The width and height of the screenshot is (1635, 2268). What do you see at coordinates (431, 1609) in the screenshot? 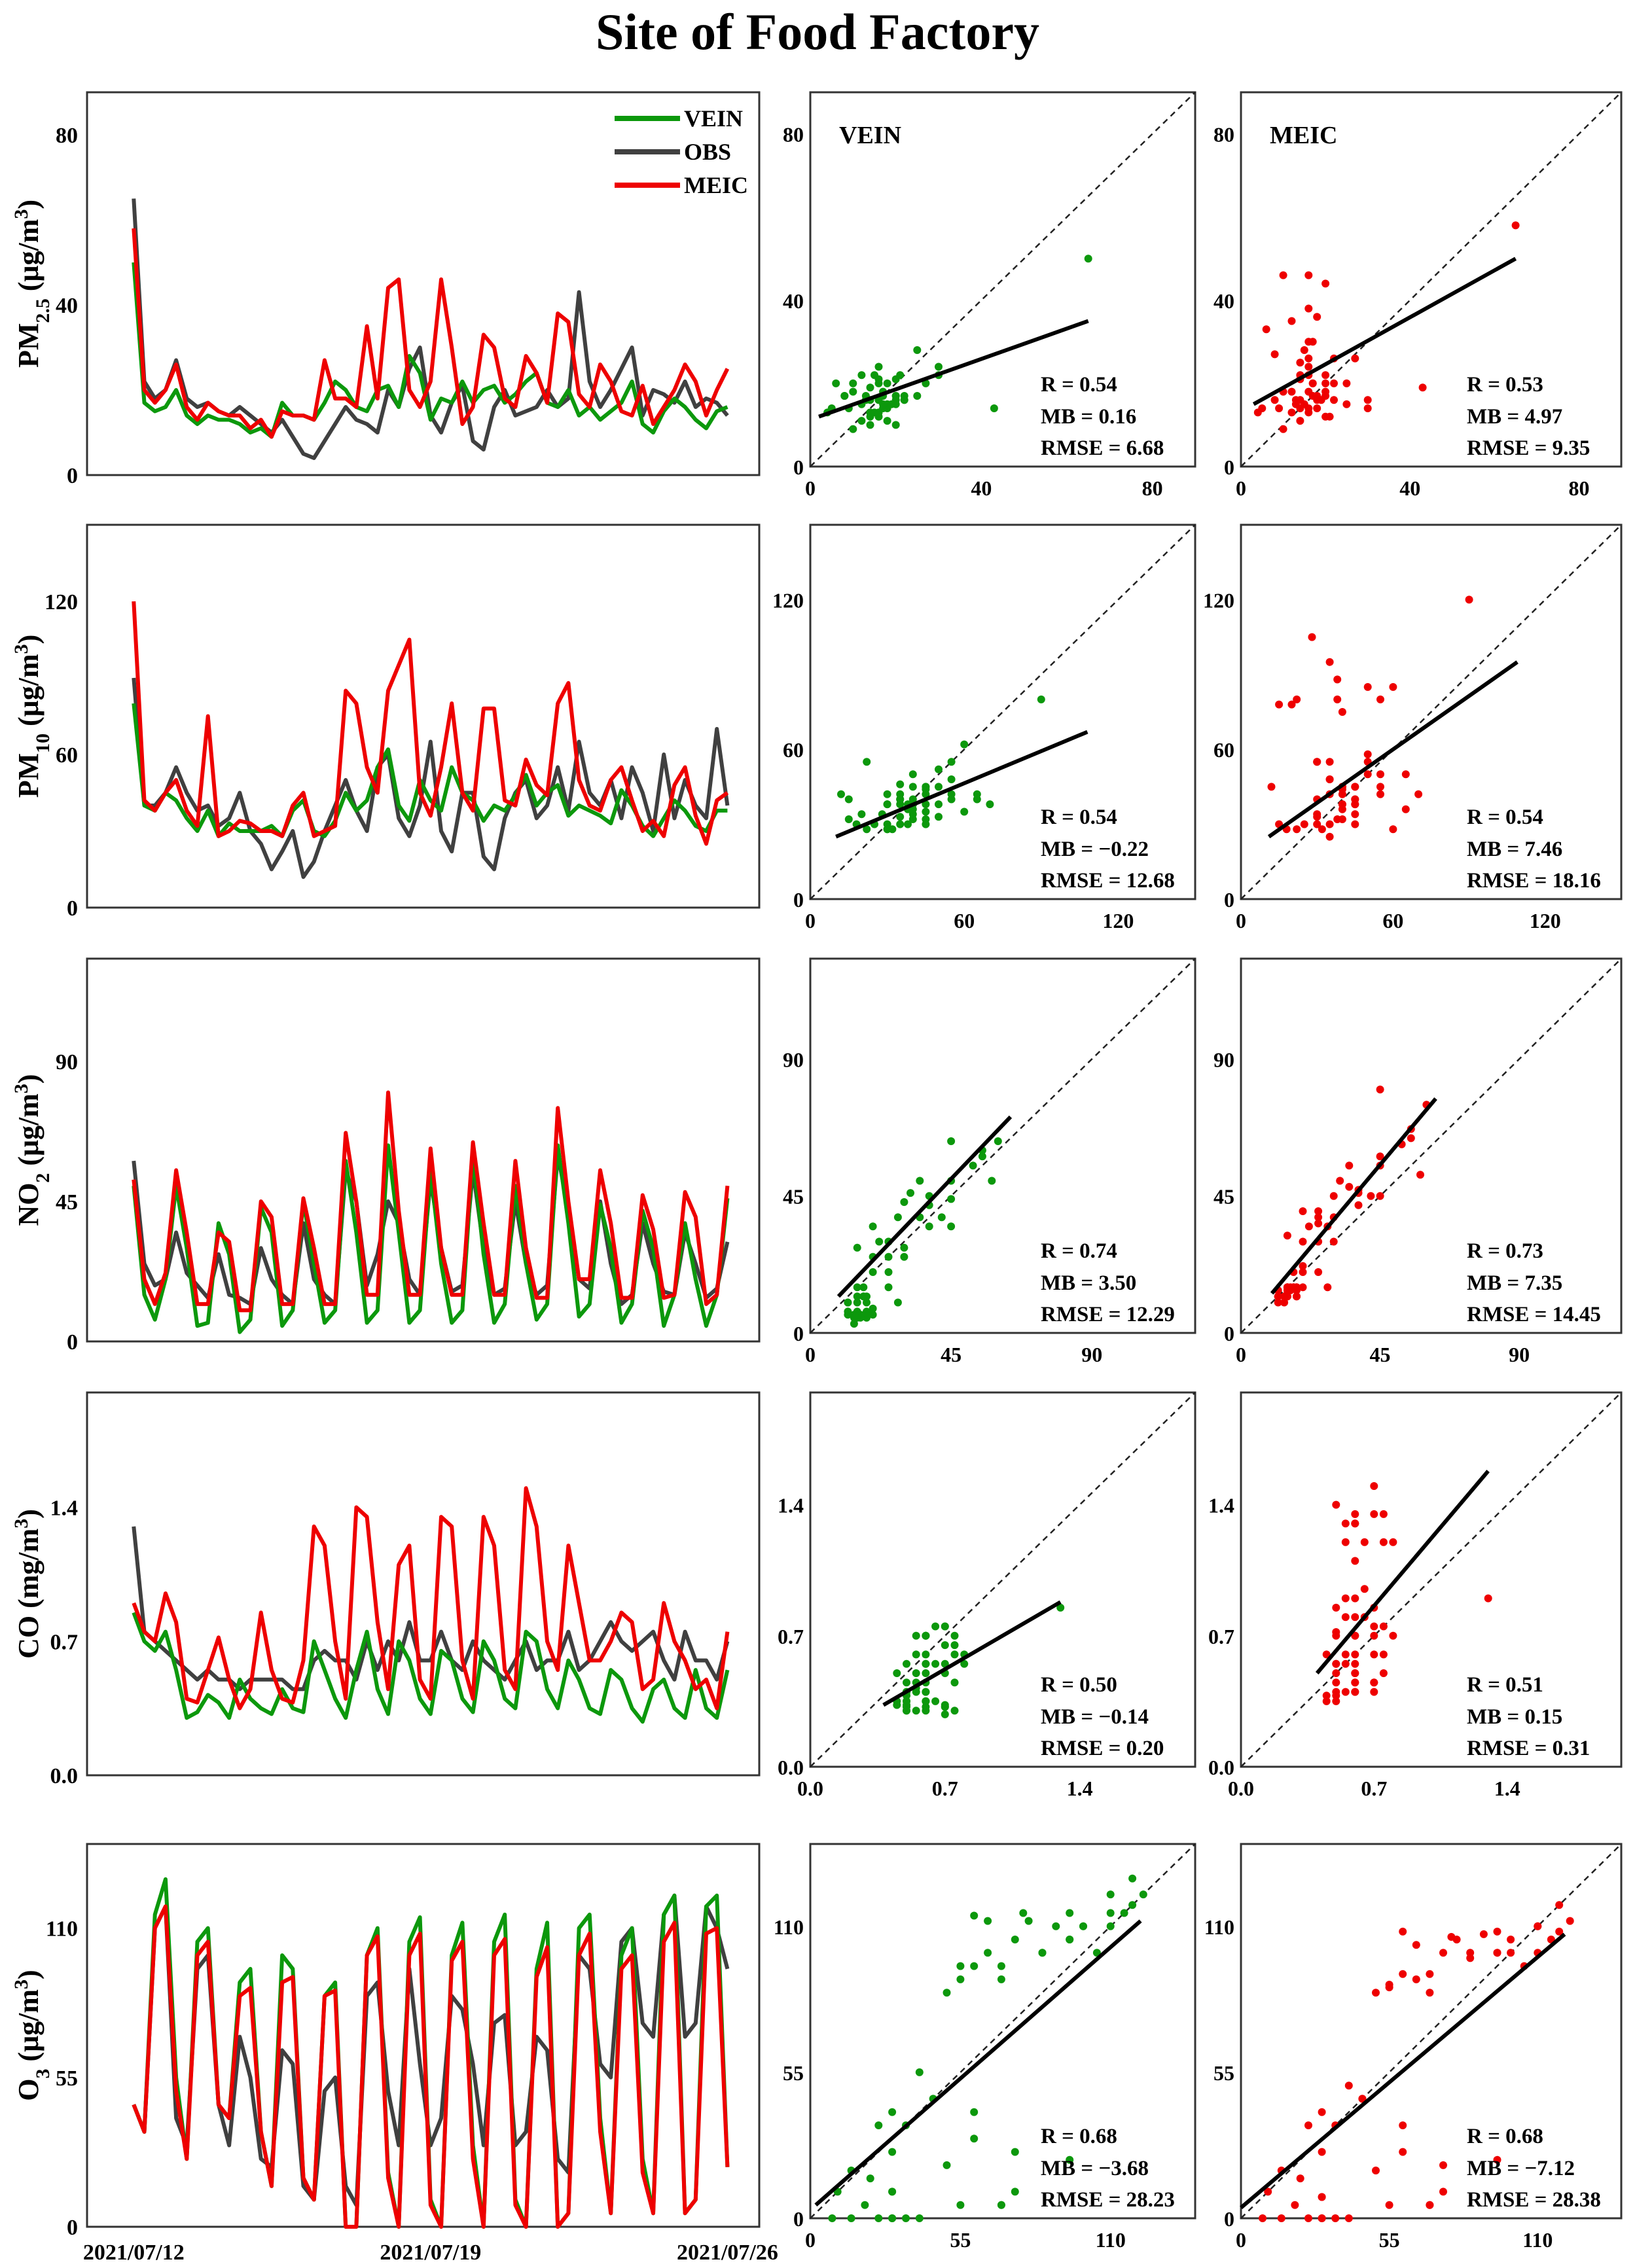
I see `series-line-obs` at bounding box center [431, 1609].